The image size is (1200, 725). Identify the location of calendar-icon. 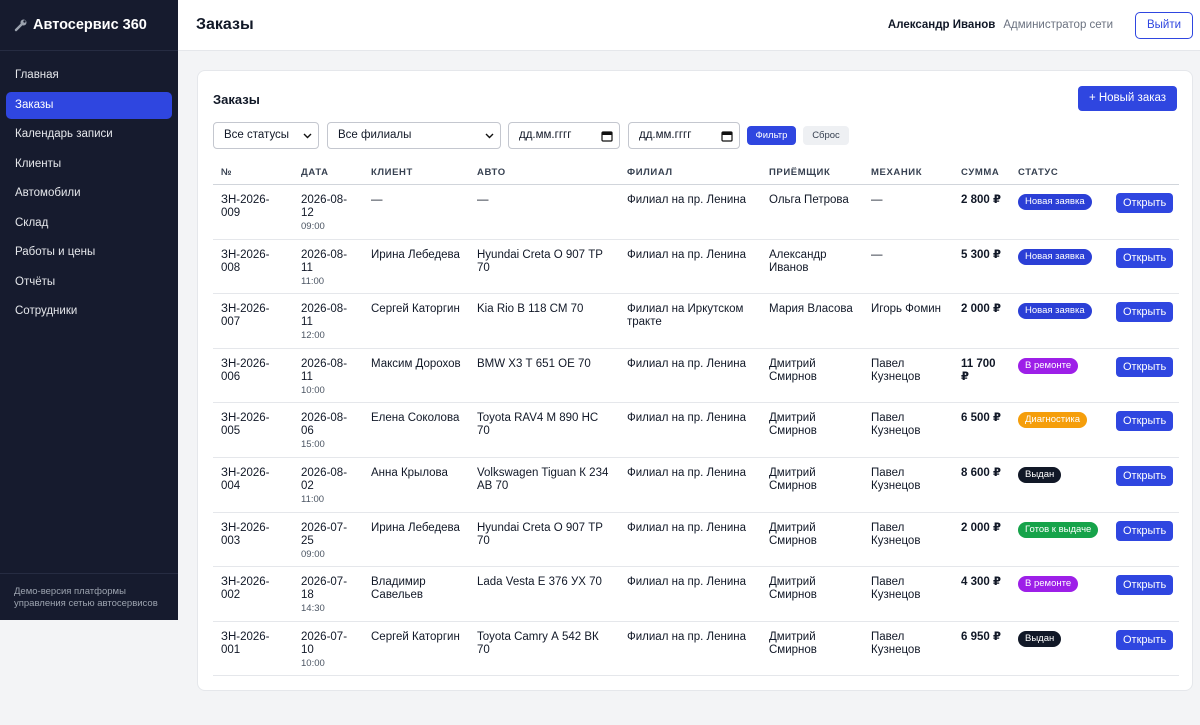
(607, 136).